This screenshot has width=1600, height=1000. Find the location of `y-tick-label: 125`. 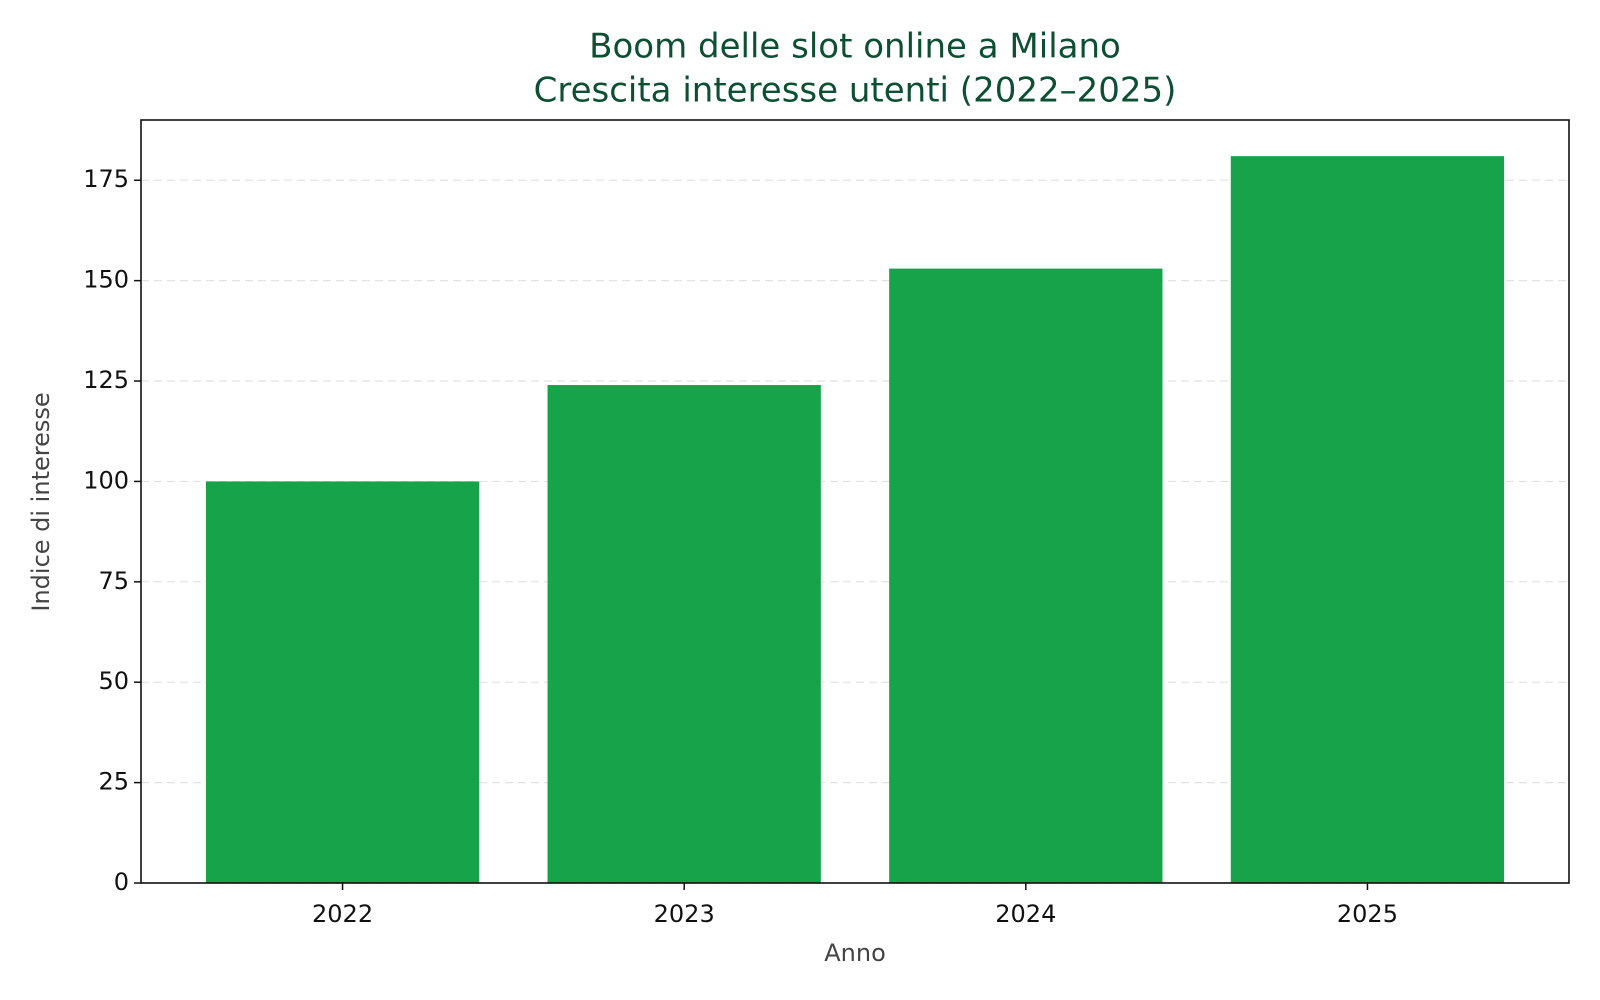

y-tick-label: 125 is located at coordinates (106, 380).